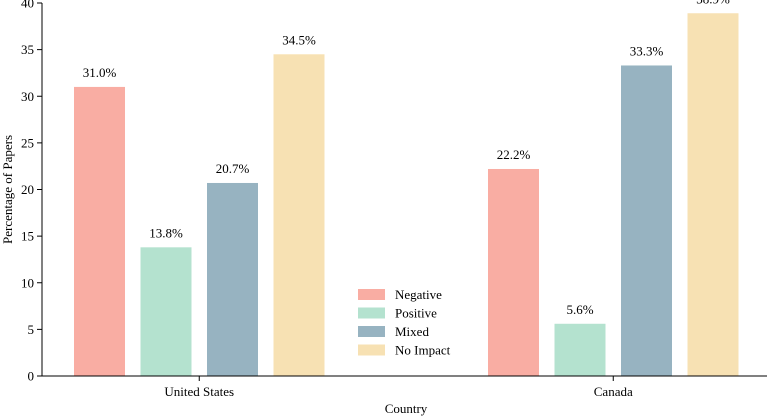 This screenshot has width=771, height=417. Describe the element at coordinates (27, 236) in the screenshot. I see `y-tick-label: 15` at that location.